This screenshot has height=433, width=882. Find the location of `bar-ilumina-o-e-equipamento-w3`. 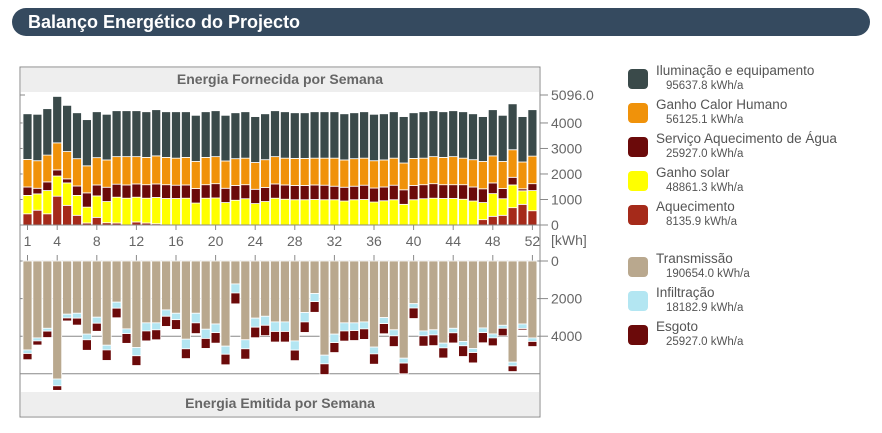

bar-ilumina-o-e-equipamento-w3 is located at coordinates (47, 132).